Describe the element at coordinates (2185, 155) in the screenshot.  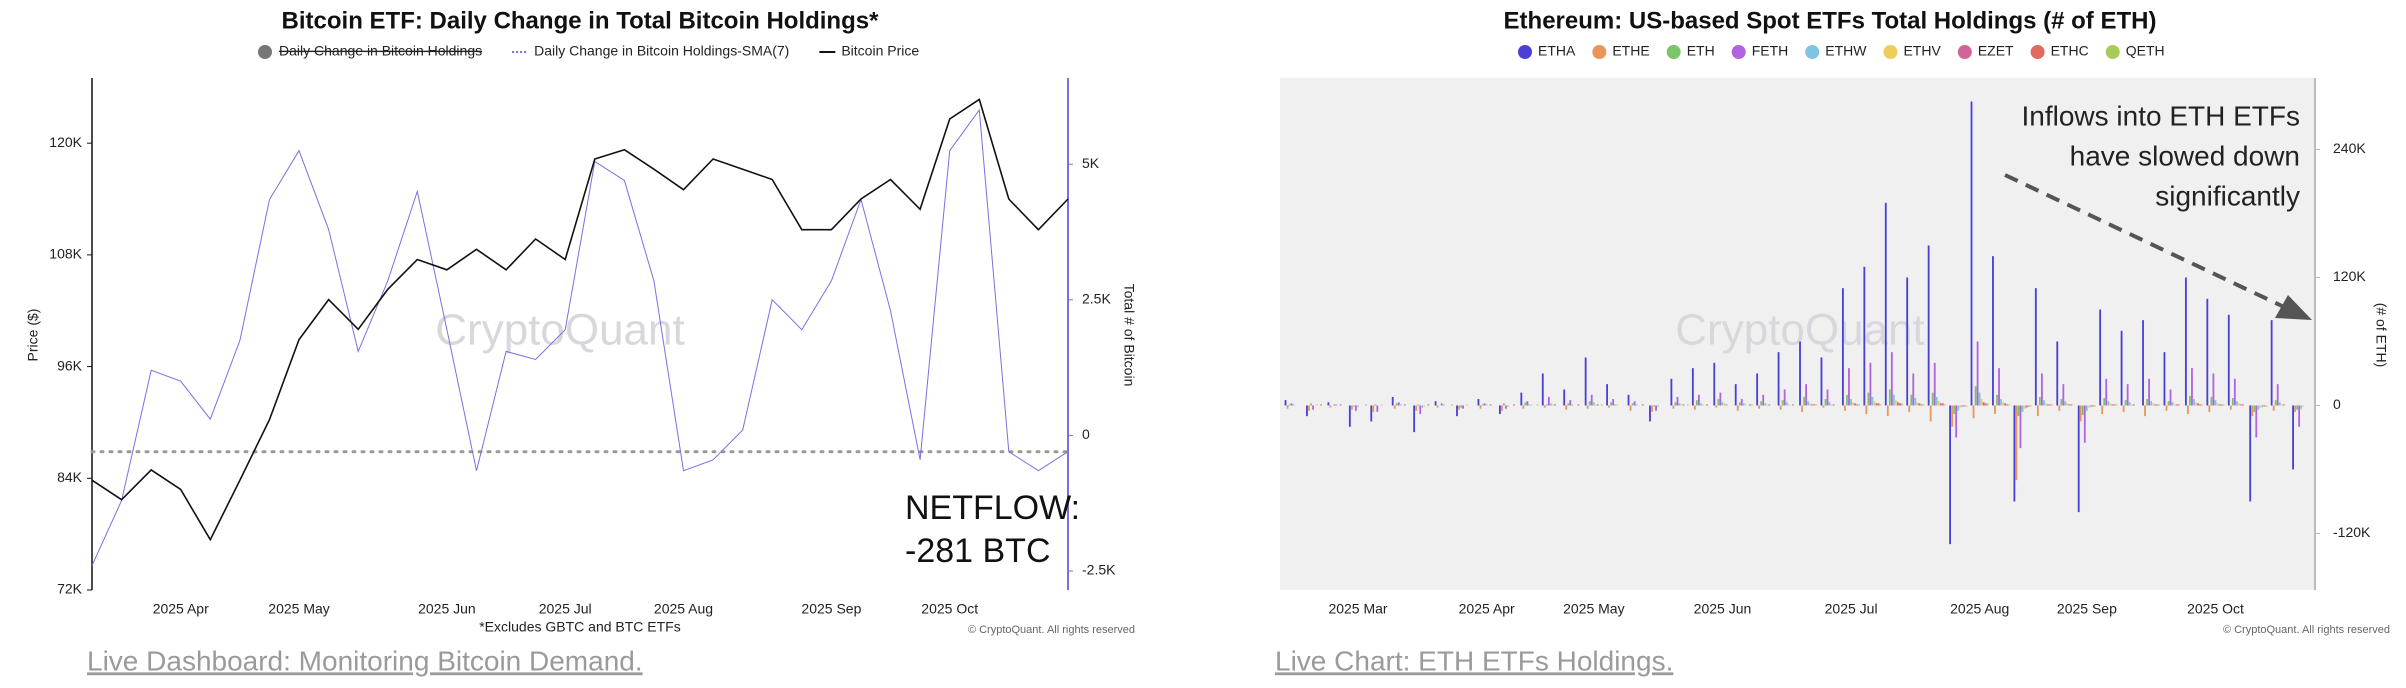
I see `annotation: have slowed down` at that location.